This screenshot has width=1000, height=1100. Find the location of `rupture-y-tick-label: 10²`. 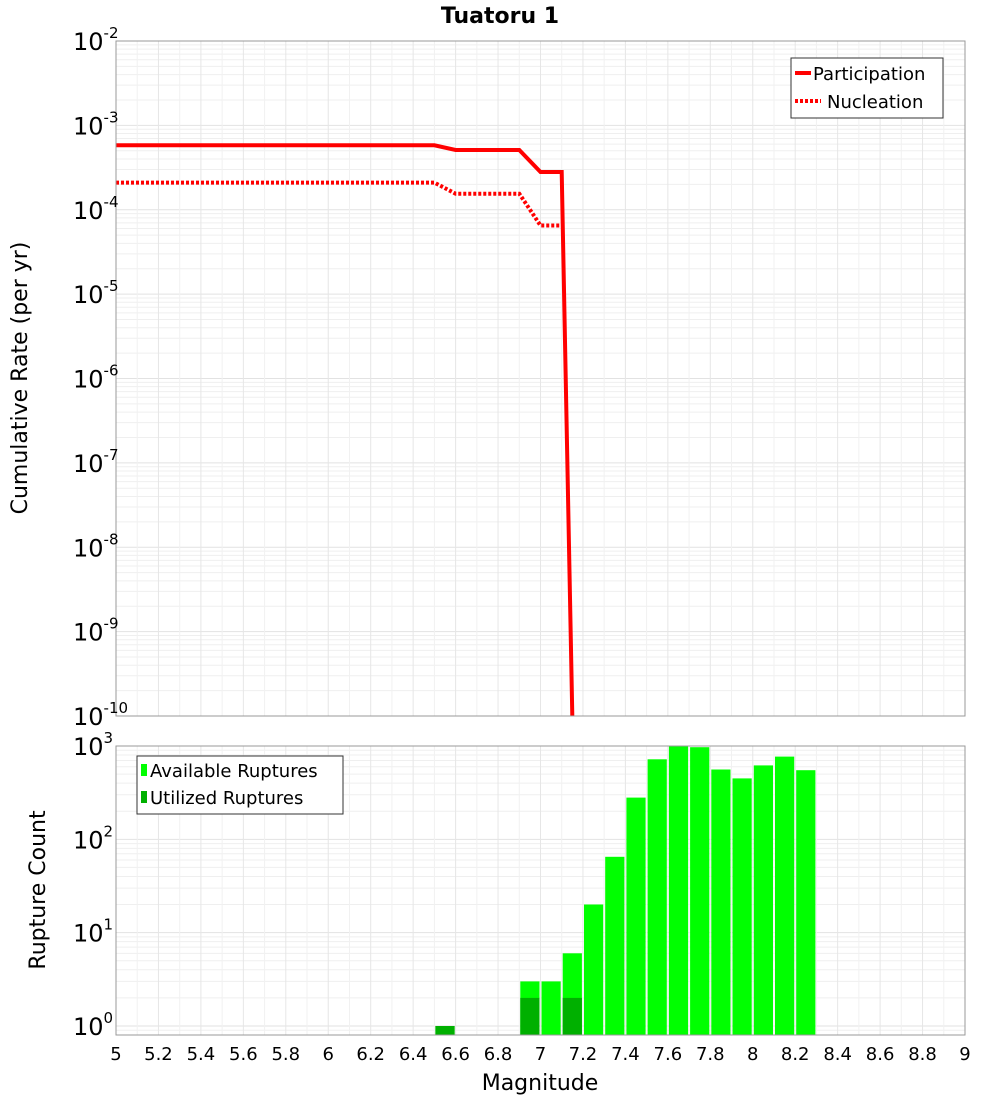

rupture-y-tick-label: 10² is located at coordinates (93, 838).